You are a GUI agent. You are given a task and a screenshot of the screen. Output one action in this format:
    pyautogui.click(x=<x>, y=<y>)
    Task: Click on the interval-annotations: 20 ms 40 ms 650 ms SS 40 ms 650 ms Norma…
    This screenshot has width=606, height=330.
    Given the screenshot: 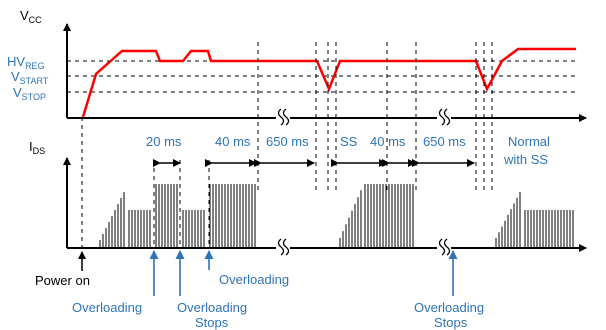 What is the action you would take?
    pyautogui.click(x=348, y=150)
    